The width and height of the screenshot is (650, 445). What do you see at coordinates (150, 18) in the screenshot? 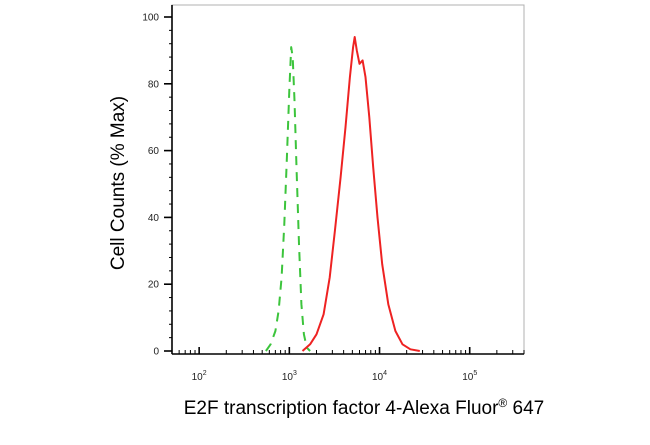
I see `y-tick-label: 100` at bounding box center [150, 18].